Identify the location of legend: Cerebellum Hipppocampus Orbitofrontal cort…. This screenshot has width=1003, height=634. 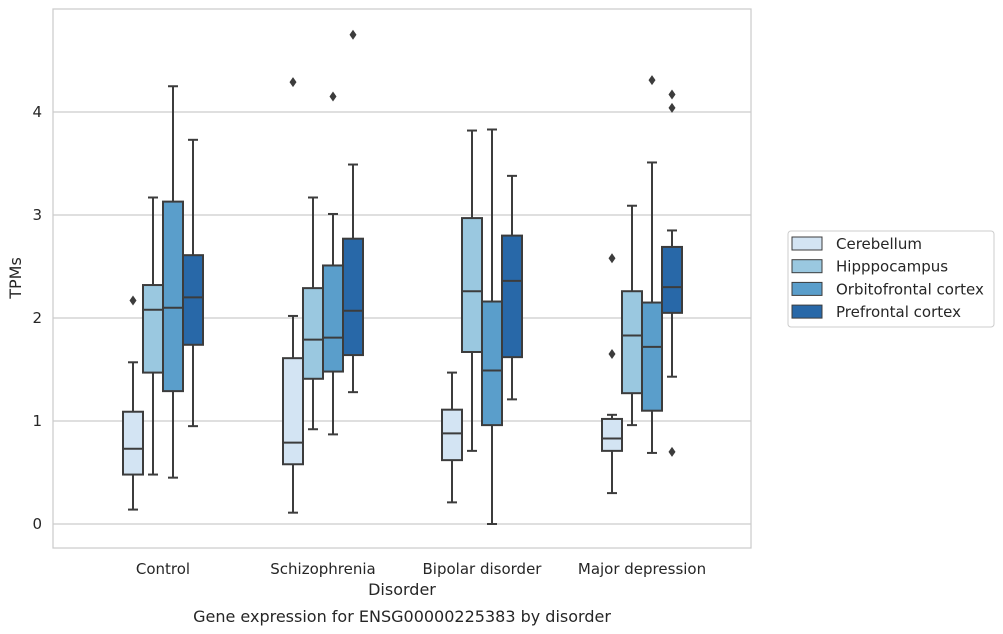
(891, 279).